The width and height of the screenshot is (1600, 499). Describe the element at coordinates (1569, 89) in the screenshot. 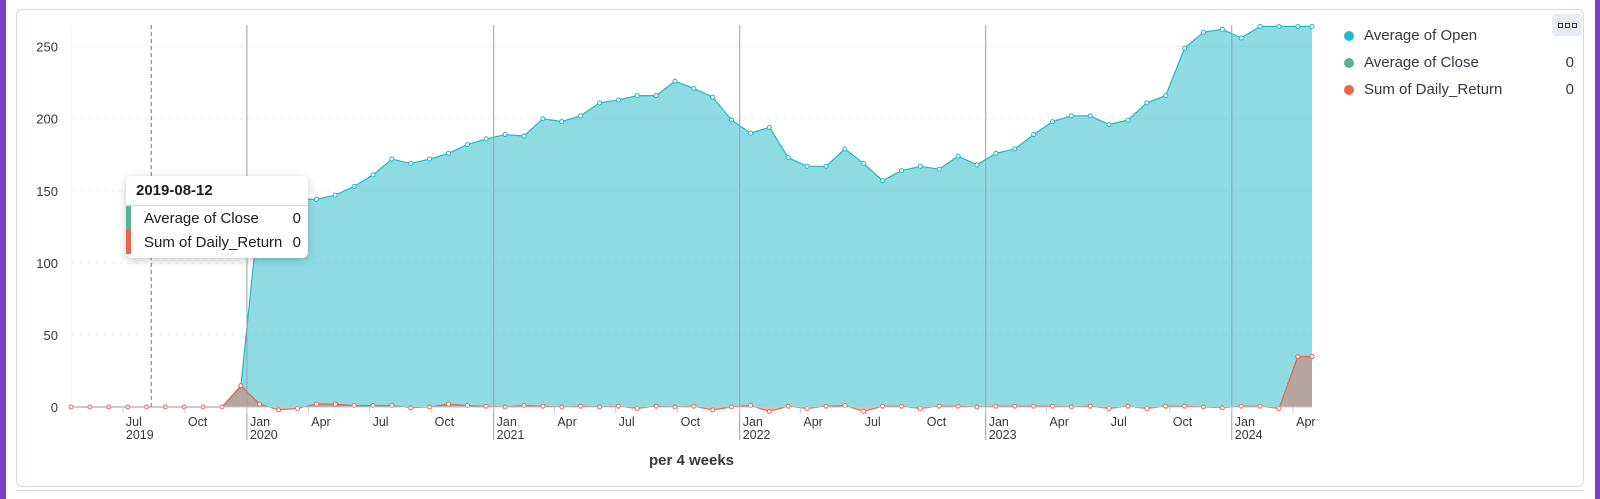

I see `legend-value: 0` at that location.